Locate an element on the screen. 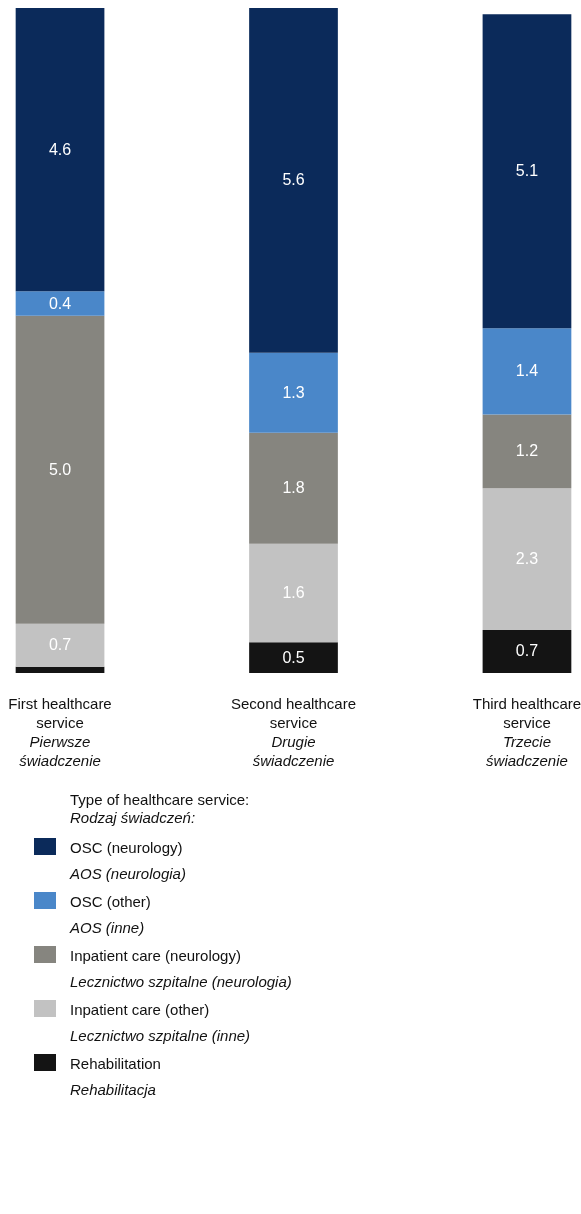  data-label: 4.6 is located at coordinates (60, 149).